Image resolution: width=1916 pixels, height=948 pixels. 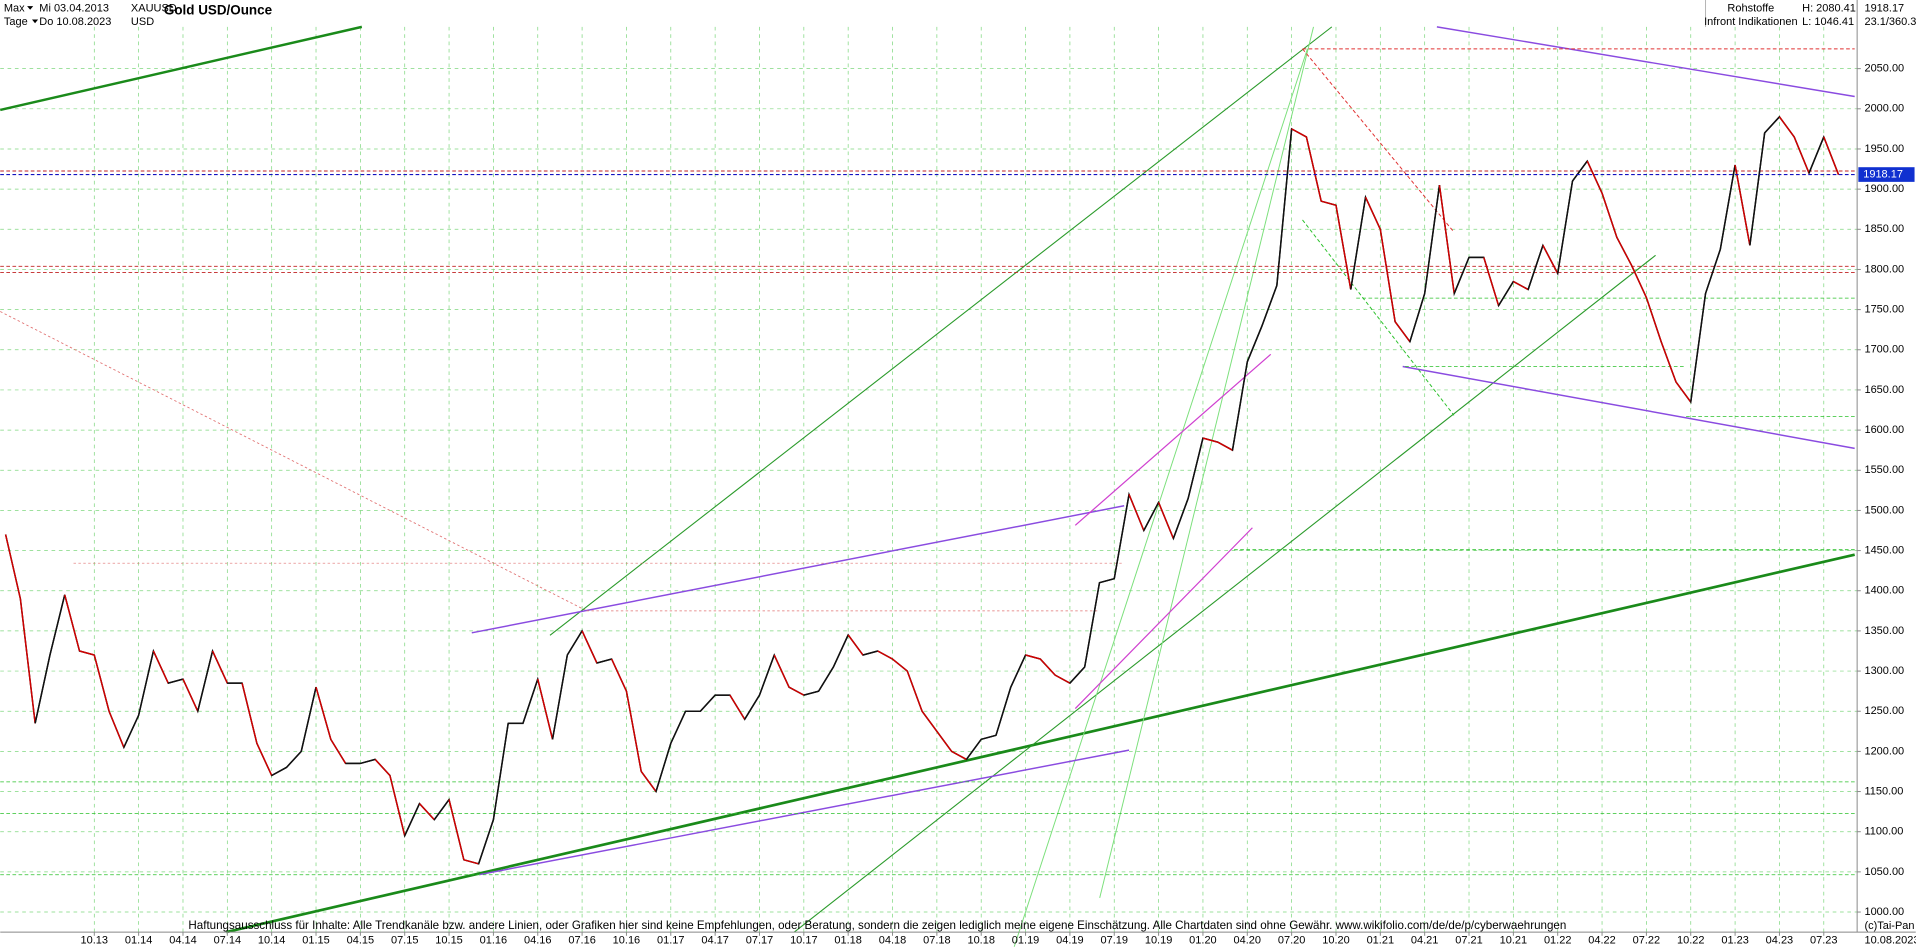 What do you see at coordinates (1884, 711) in the screenshot?
I see `y-tick-label: 1250.00` at bounding box center [1884, 711].